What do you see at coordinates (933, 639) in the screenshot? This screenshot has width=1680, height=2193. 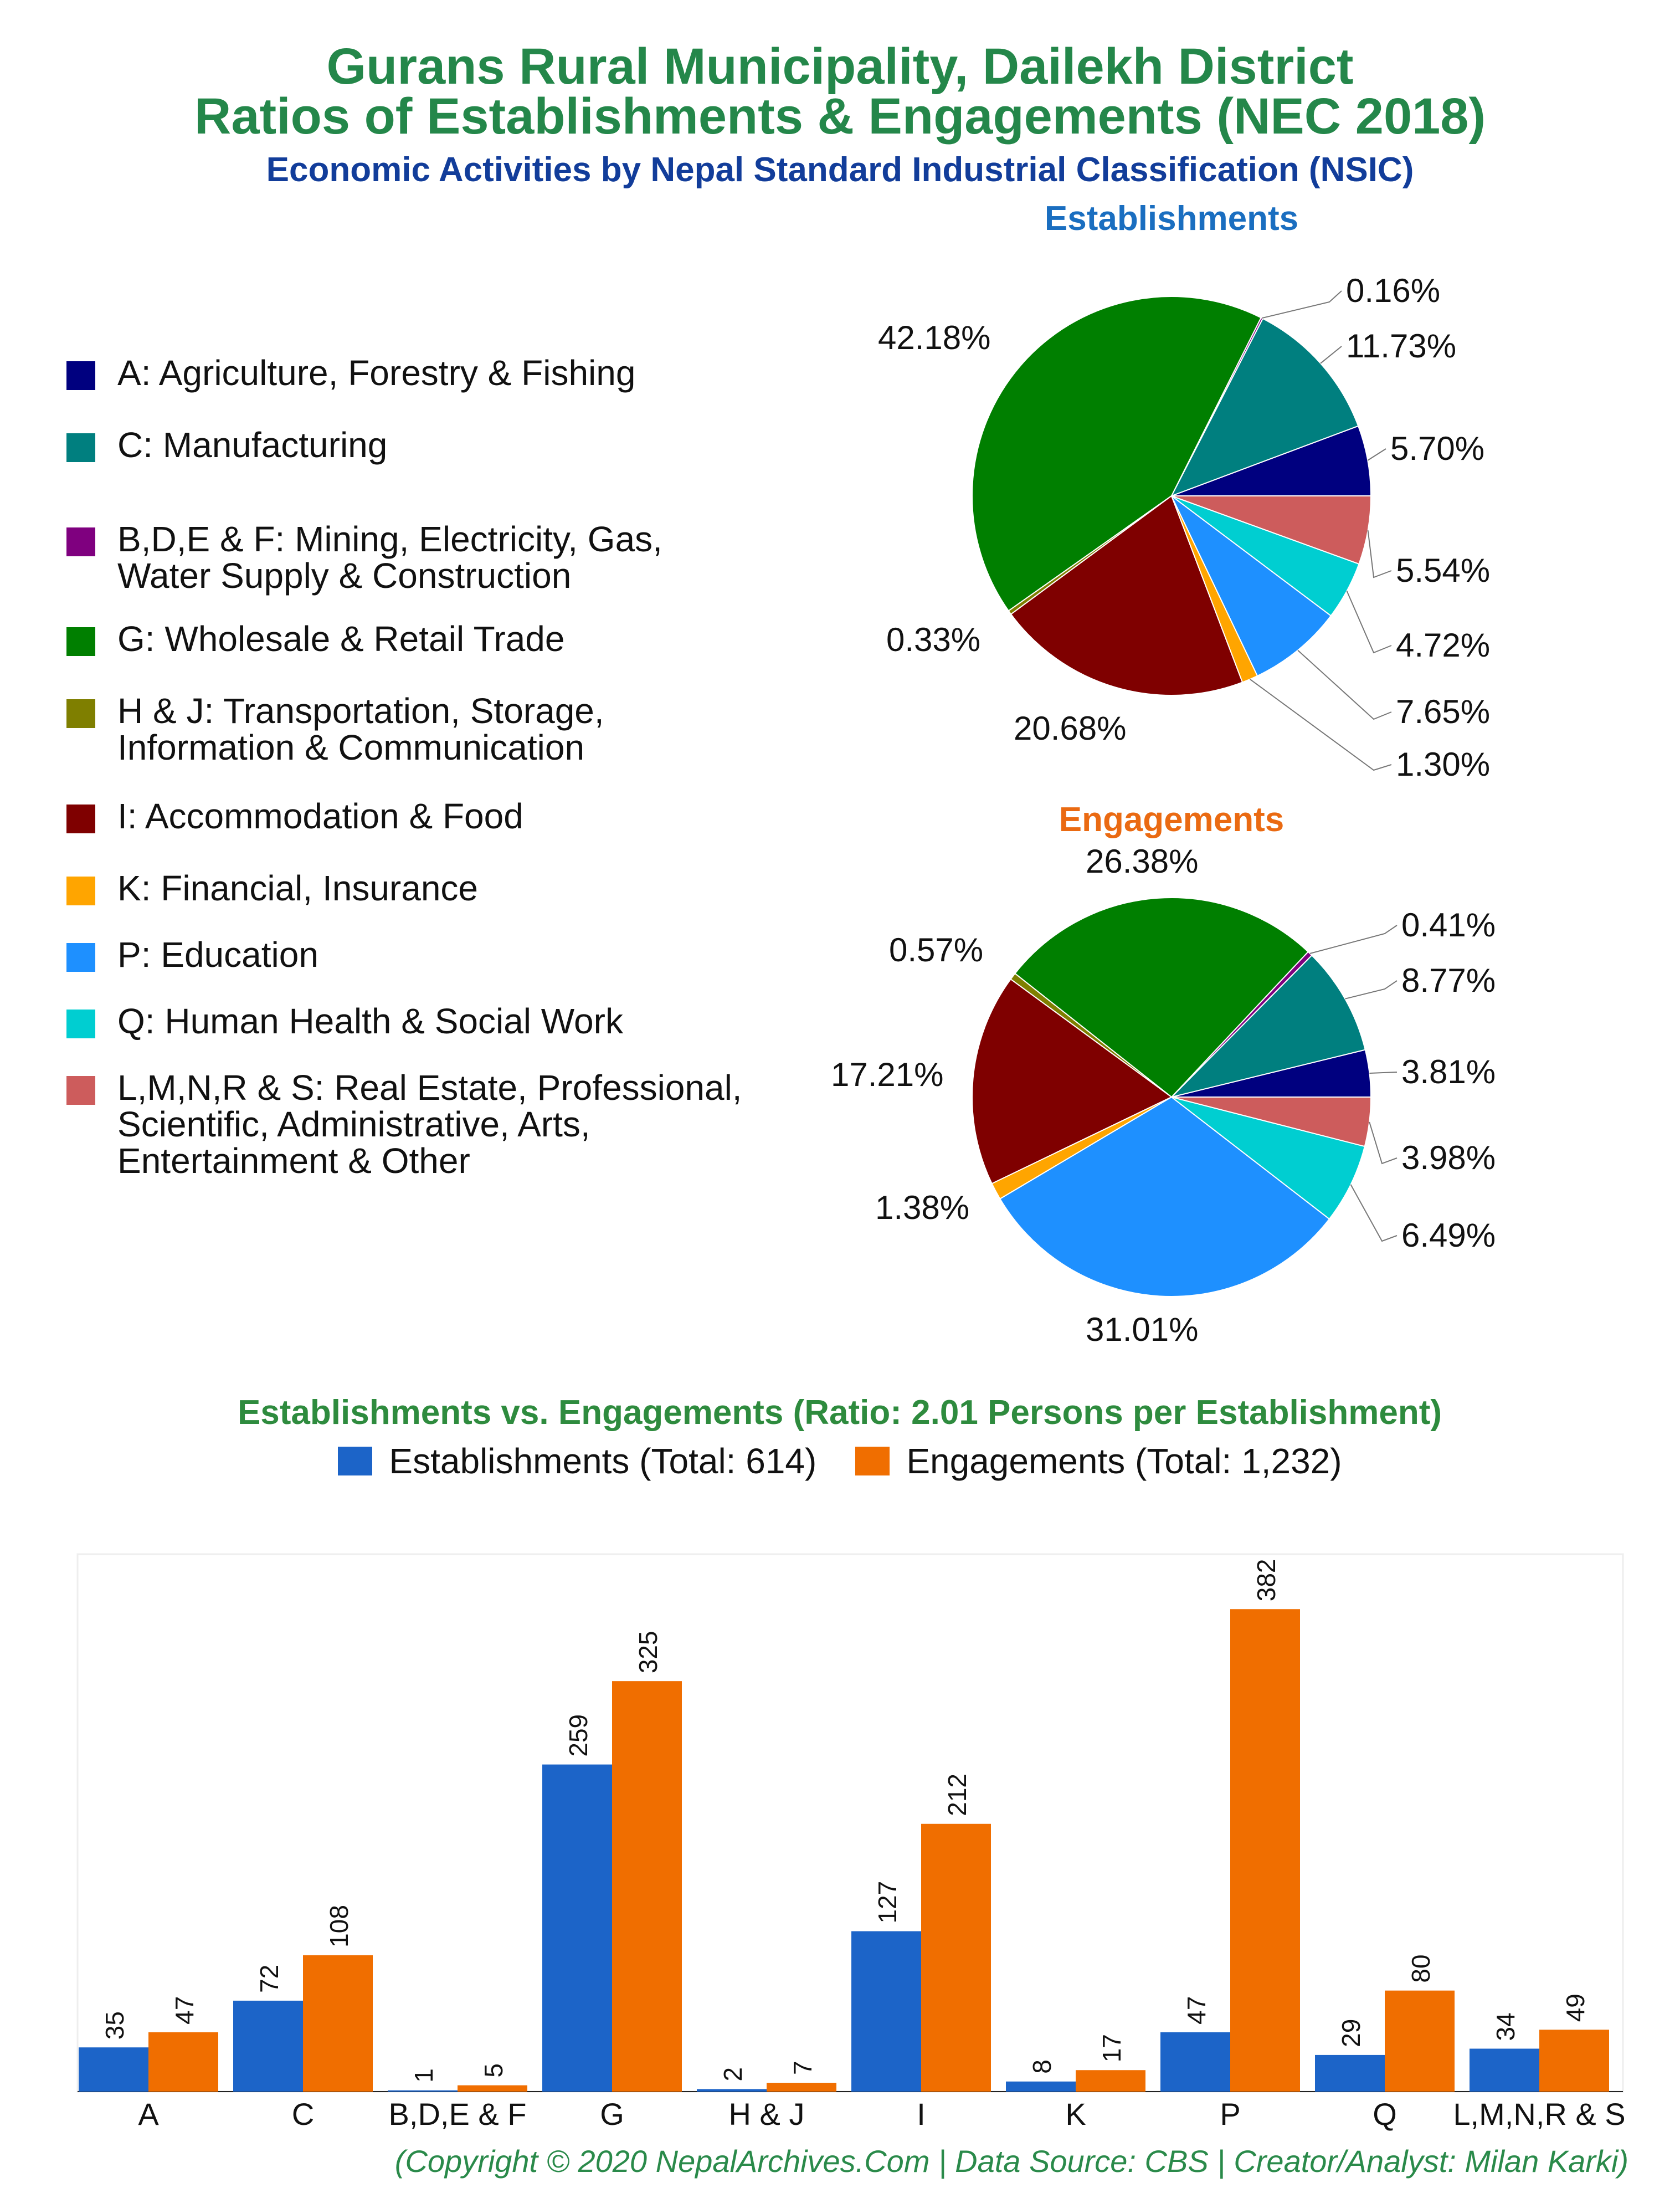 I see `pie-label-hj: 0.33%` at bounding box center [933, 639].